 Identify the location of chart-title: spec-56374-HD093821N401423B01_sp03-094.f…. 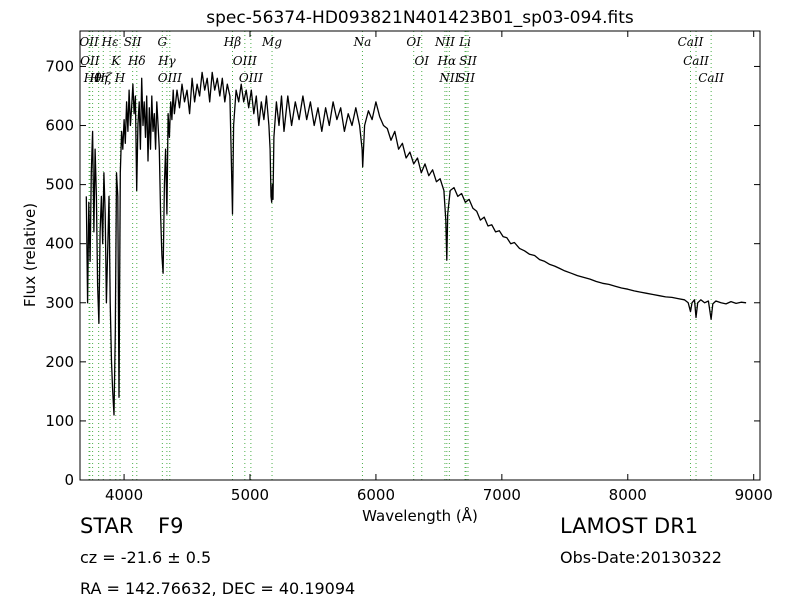
(420, 18).